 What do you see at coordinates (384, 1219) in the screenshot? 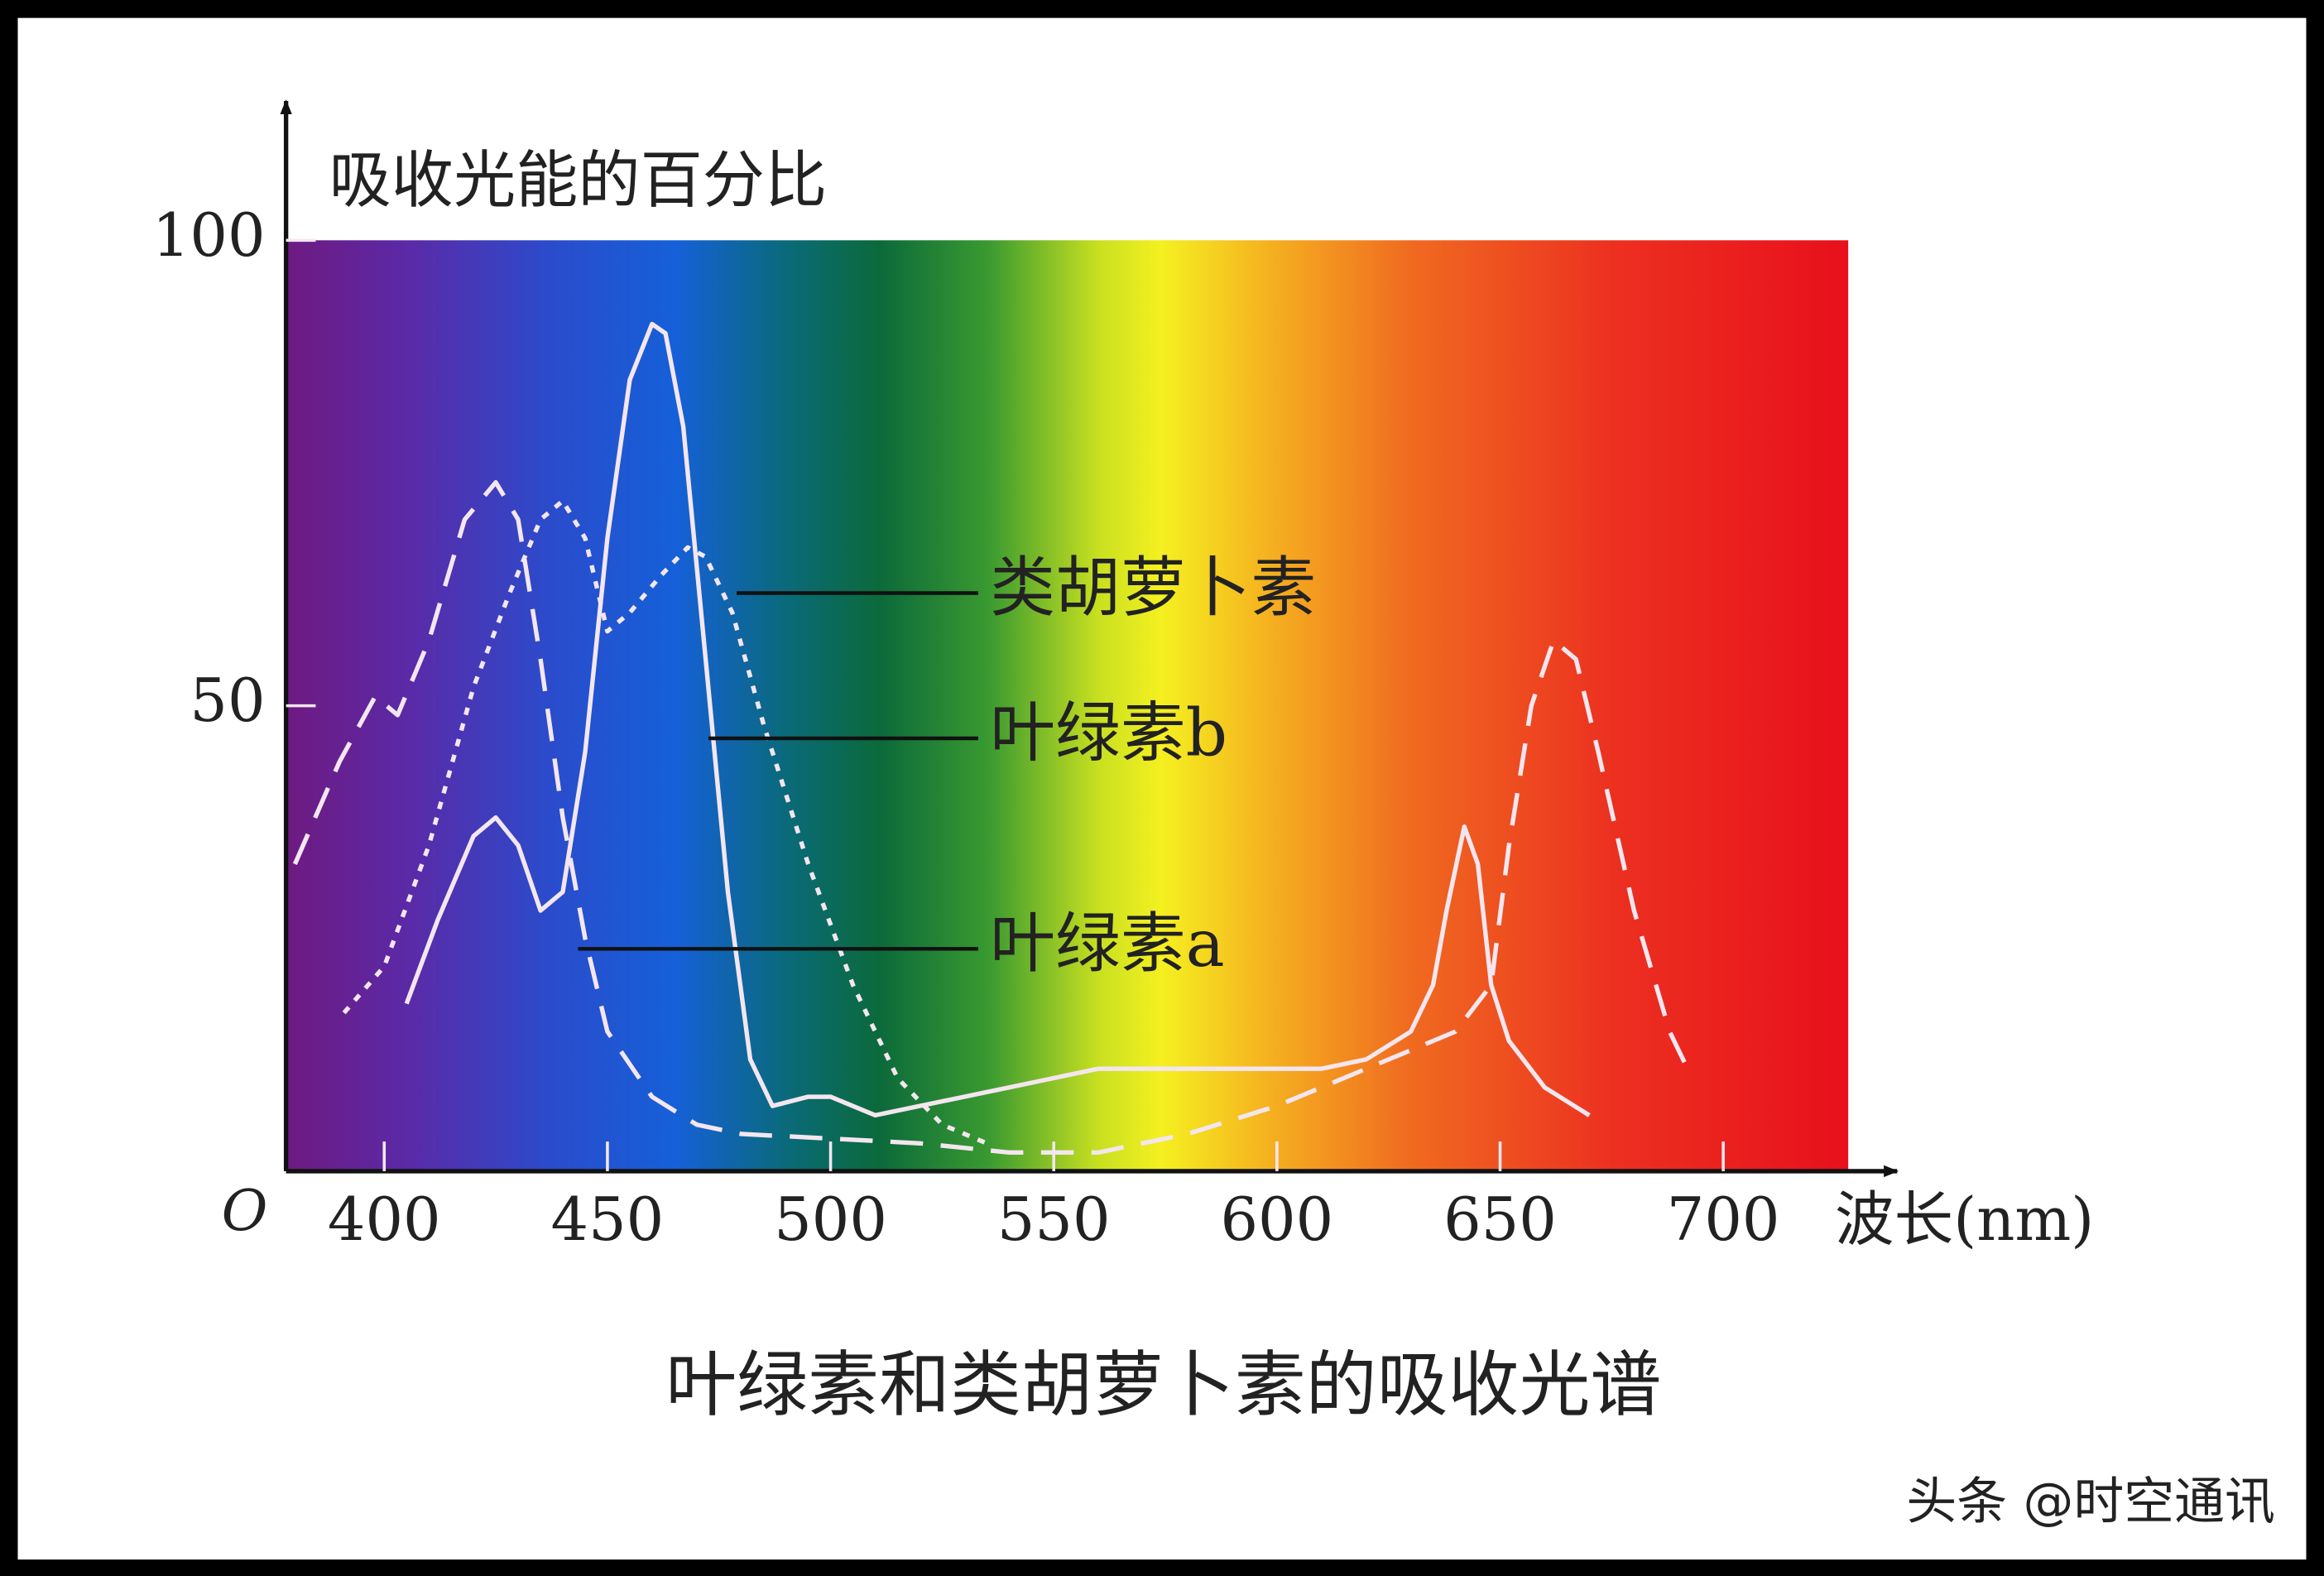
I see `x-tick-label: 400` at bounding box center [384, 1219].